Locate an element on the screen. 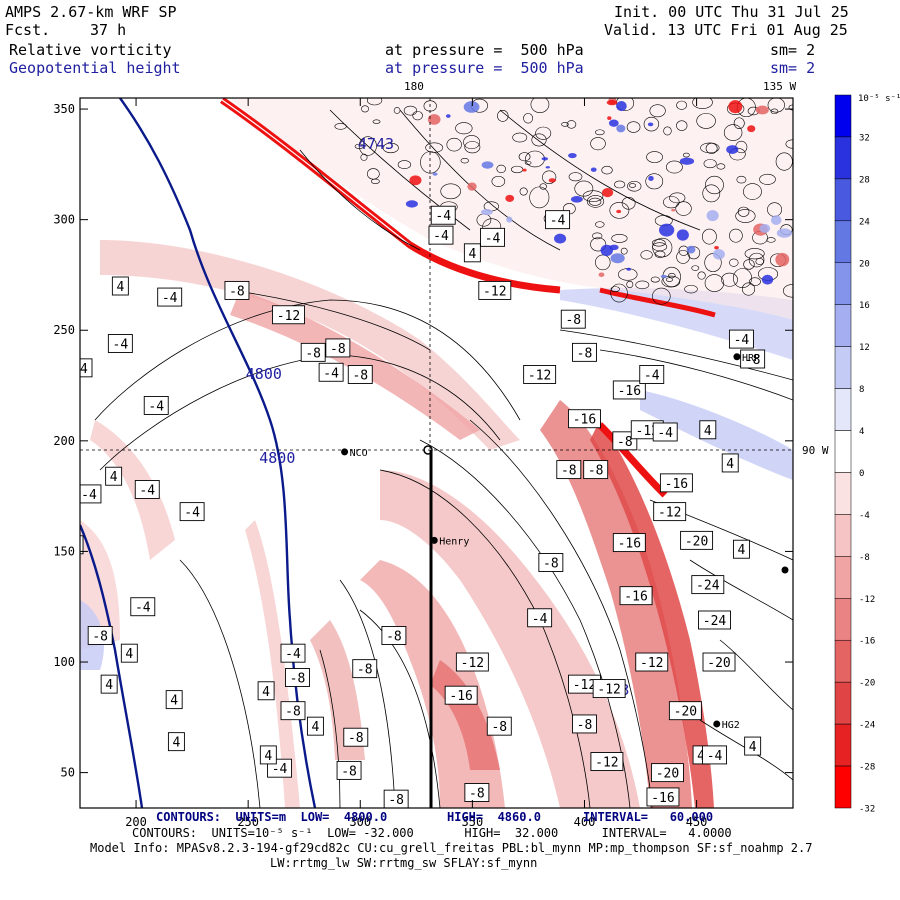 The width and height of the screenshot is (900, 900). vorticity-band-left is located at coordinates (132, 490).